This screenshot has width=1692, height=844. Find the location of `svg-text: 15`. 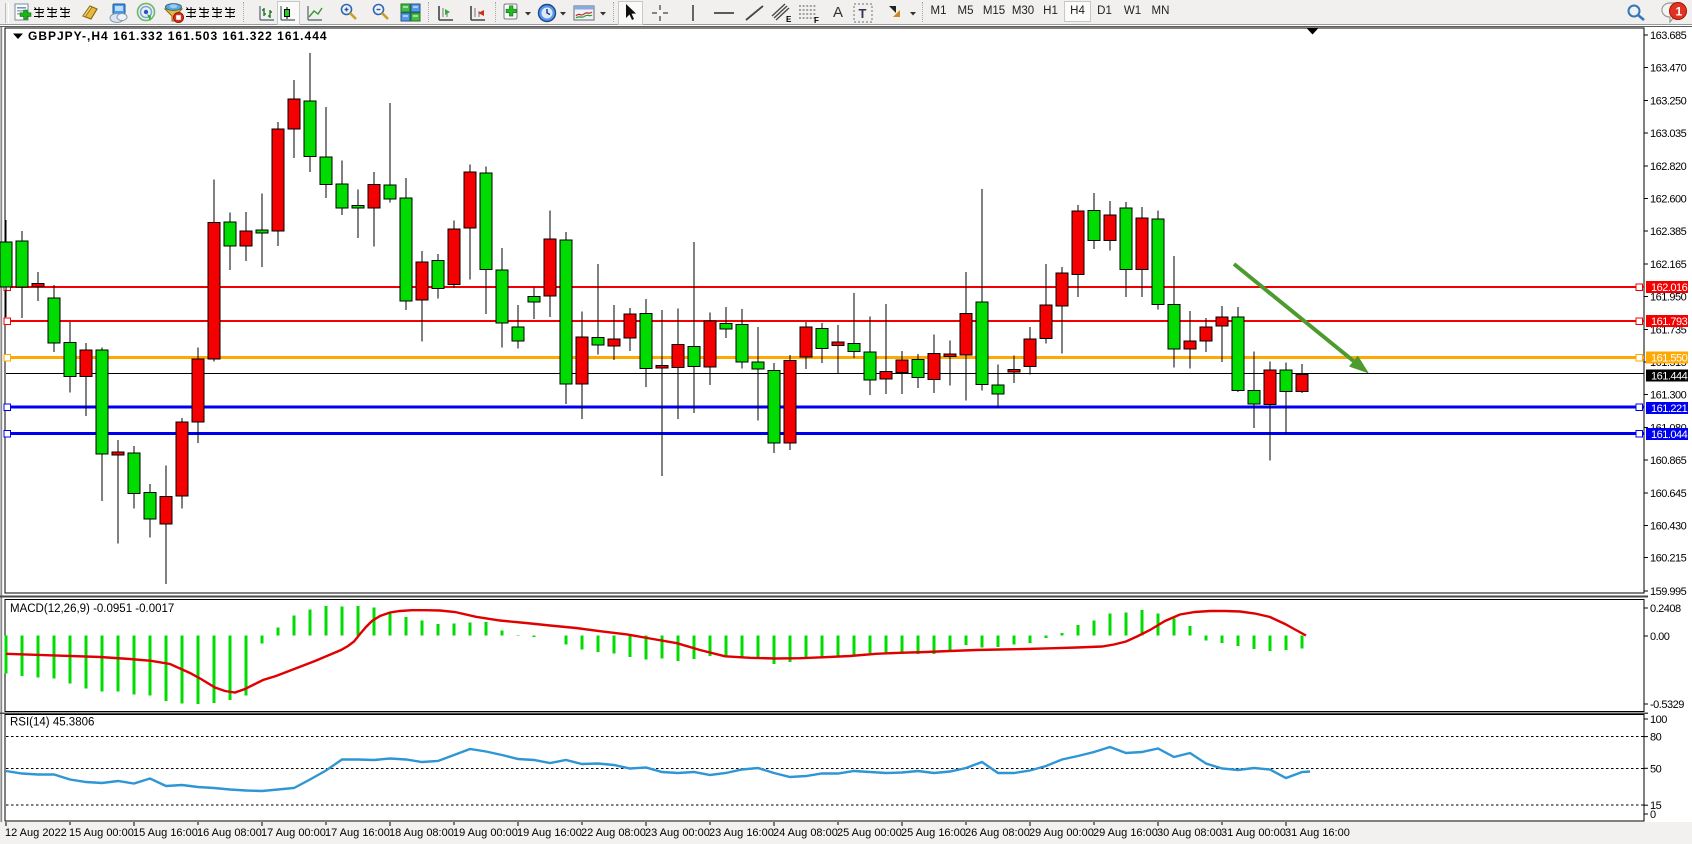

svg-text: 15 is located at coordinates (1656, 806).